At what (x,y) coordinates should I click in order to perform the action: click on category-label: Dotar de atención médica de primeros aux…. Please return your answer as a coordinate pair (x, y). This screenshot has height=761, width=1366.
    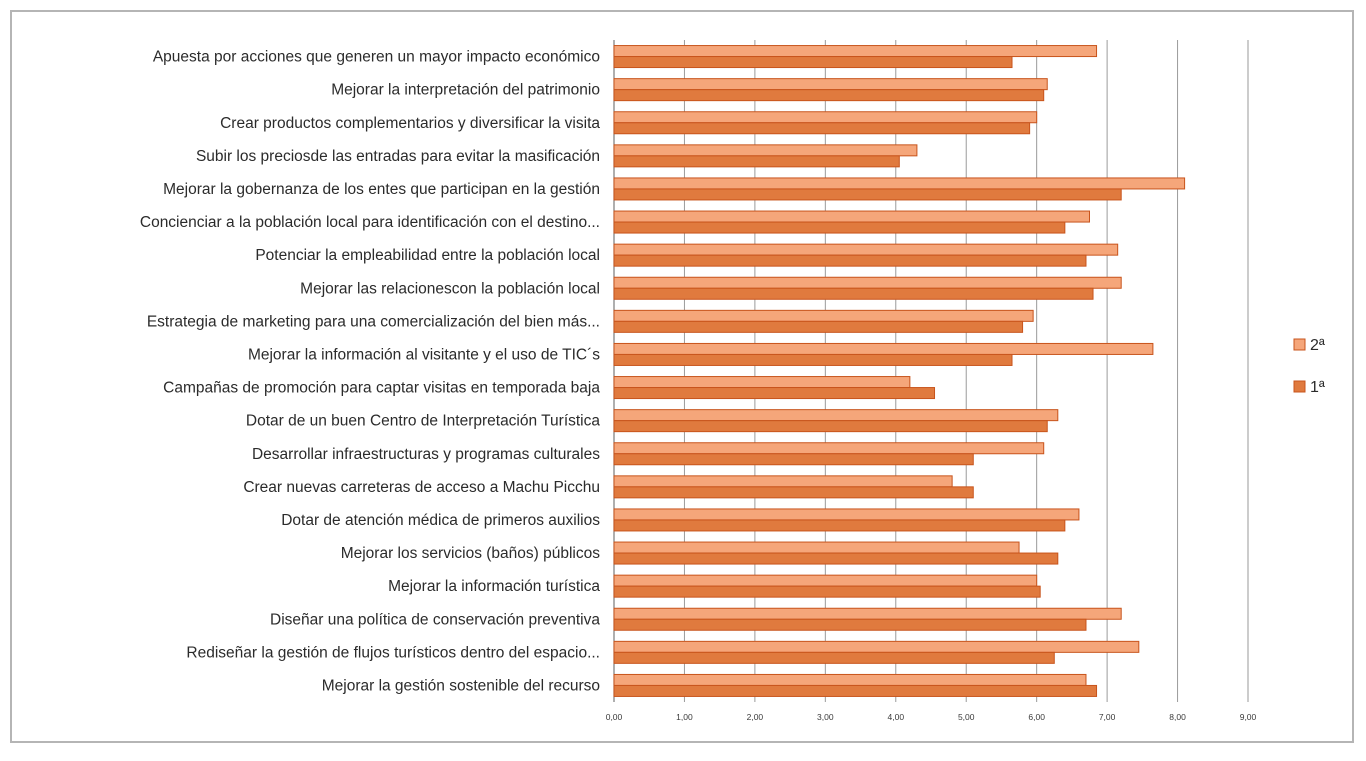
    Looking at the image, I should click on (440, 520).